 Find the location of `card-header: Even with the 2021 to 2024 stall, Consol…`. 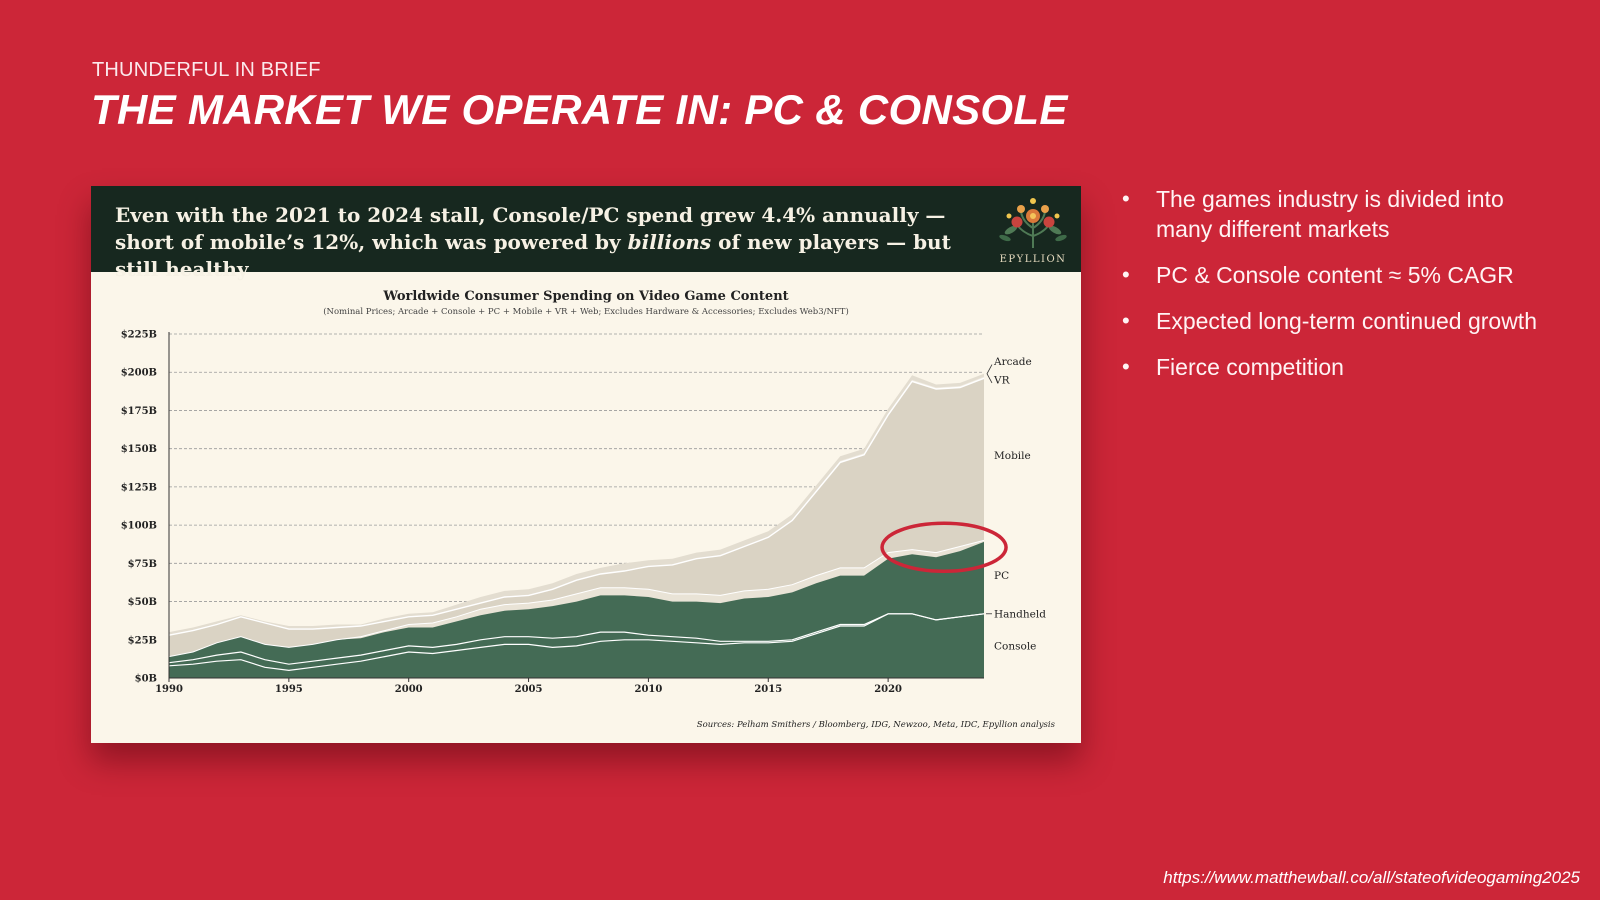

card-header: Even with the 2021 to 2024 stall, Consol… is located at coordinates (586, 233).